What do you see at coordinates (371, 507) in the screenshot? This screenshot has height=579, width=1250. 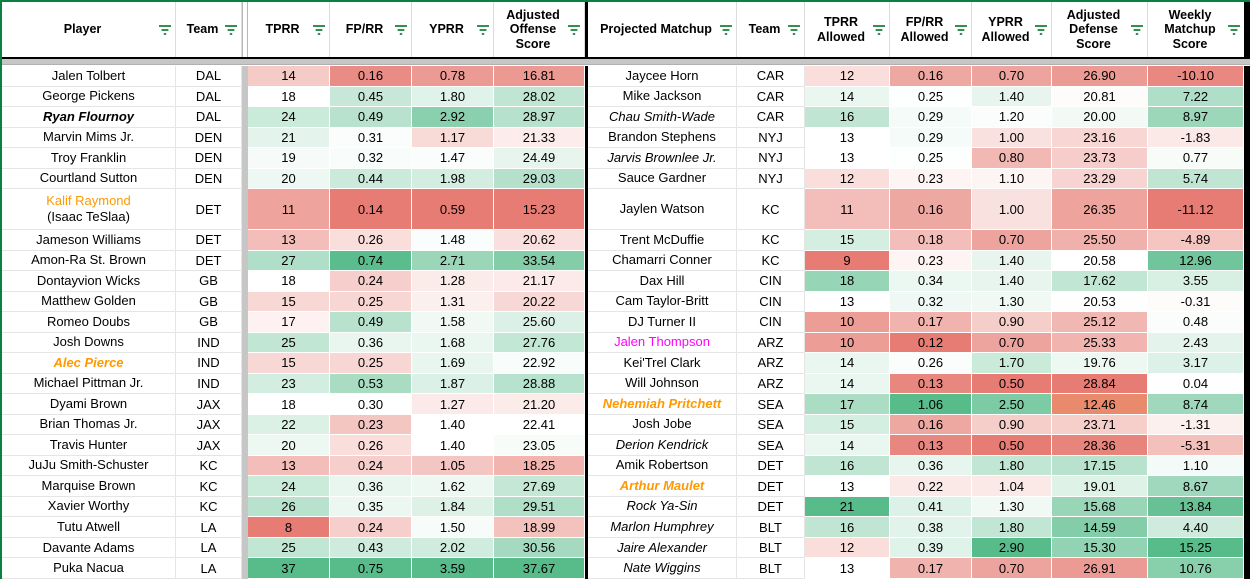 I see `fprr-cell: 0.35` at bounding box center [371, 507].